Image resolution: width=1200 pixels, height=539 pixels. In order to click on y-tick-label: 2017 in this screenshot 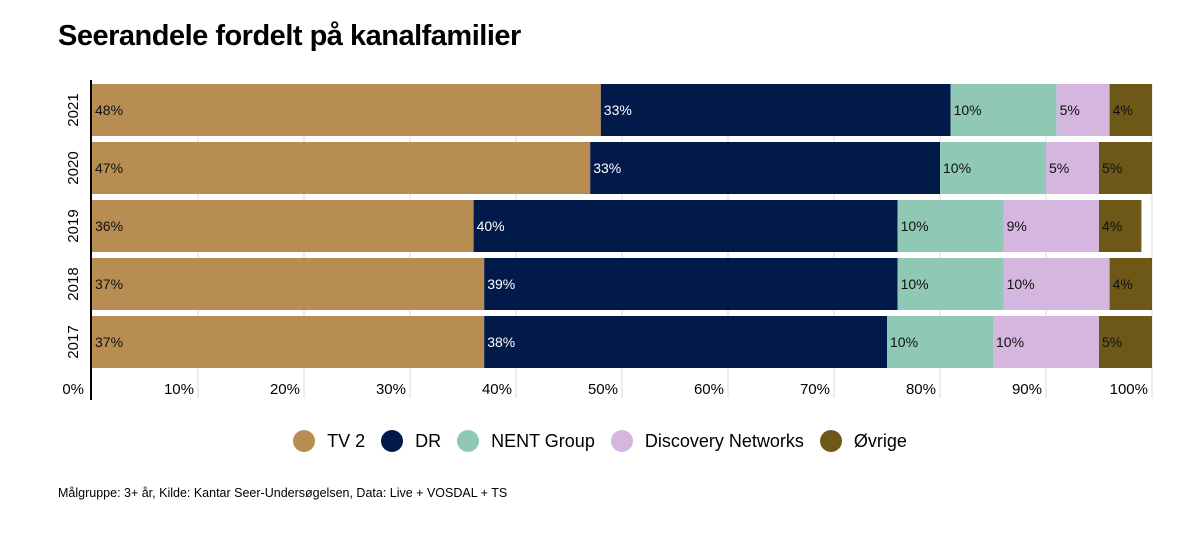, I will do `click(73, 341)`.